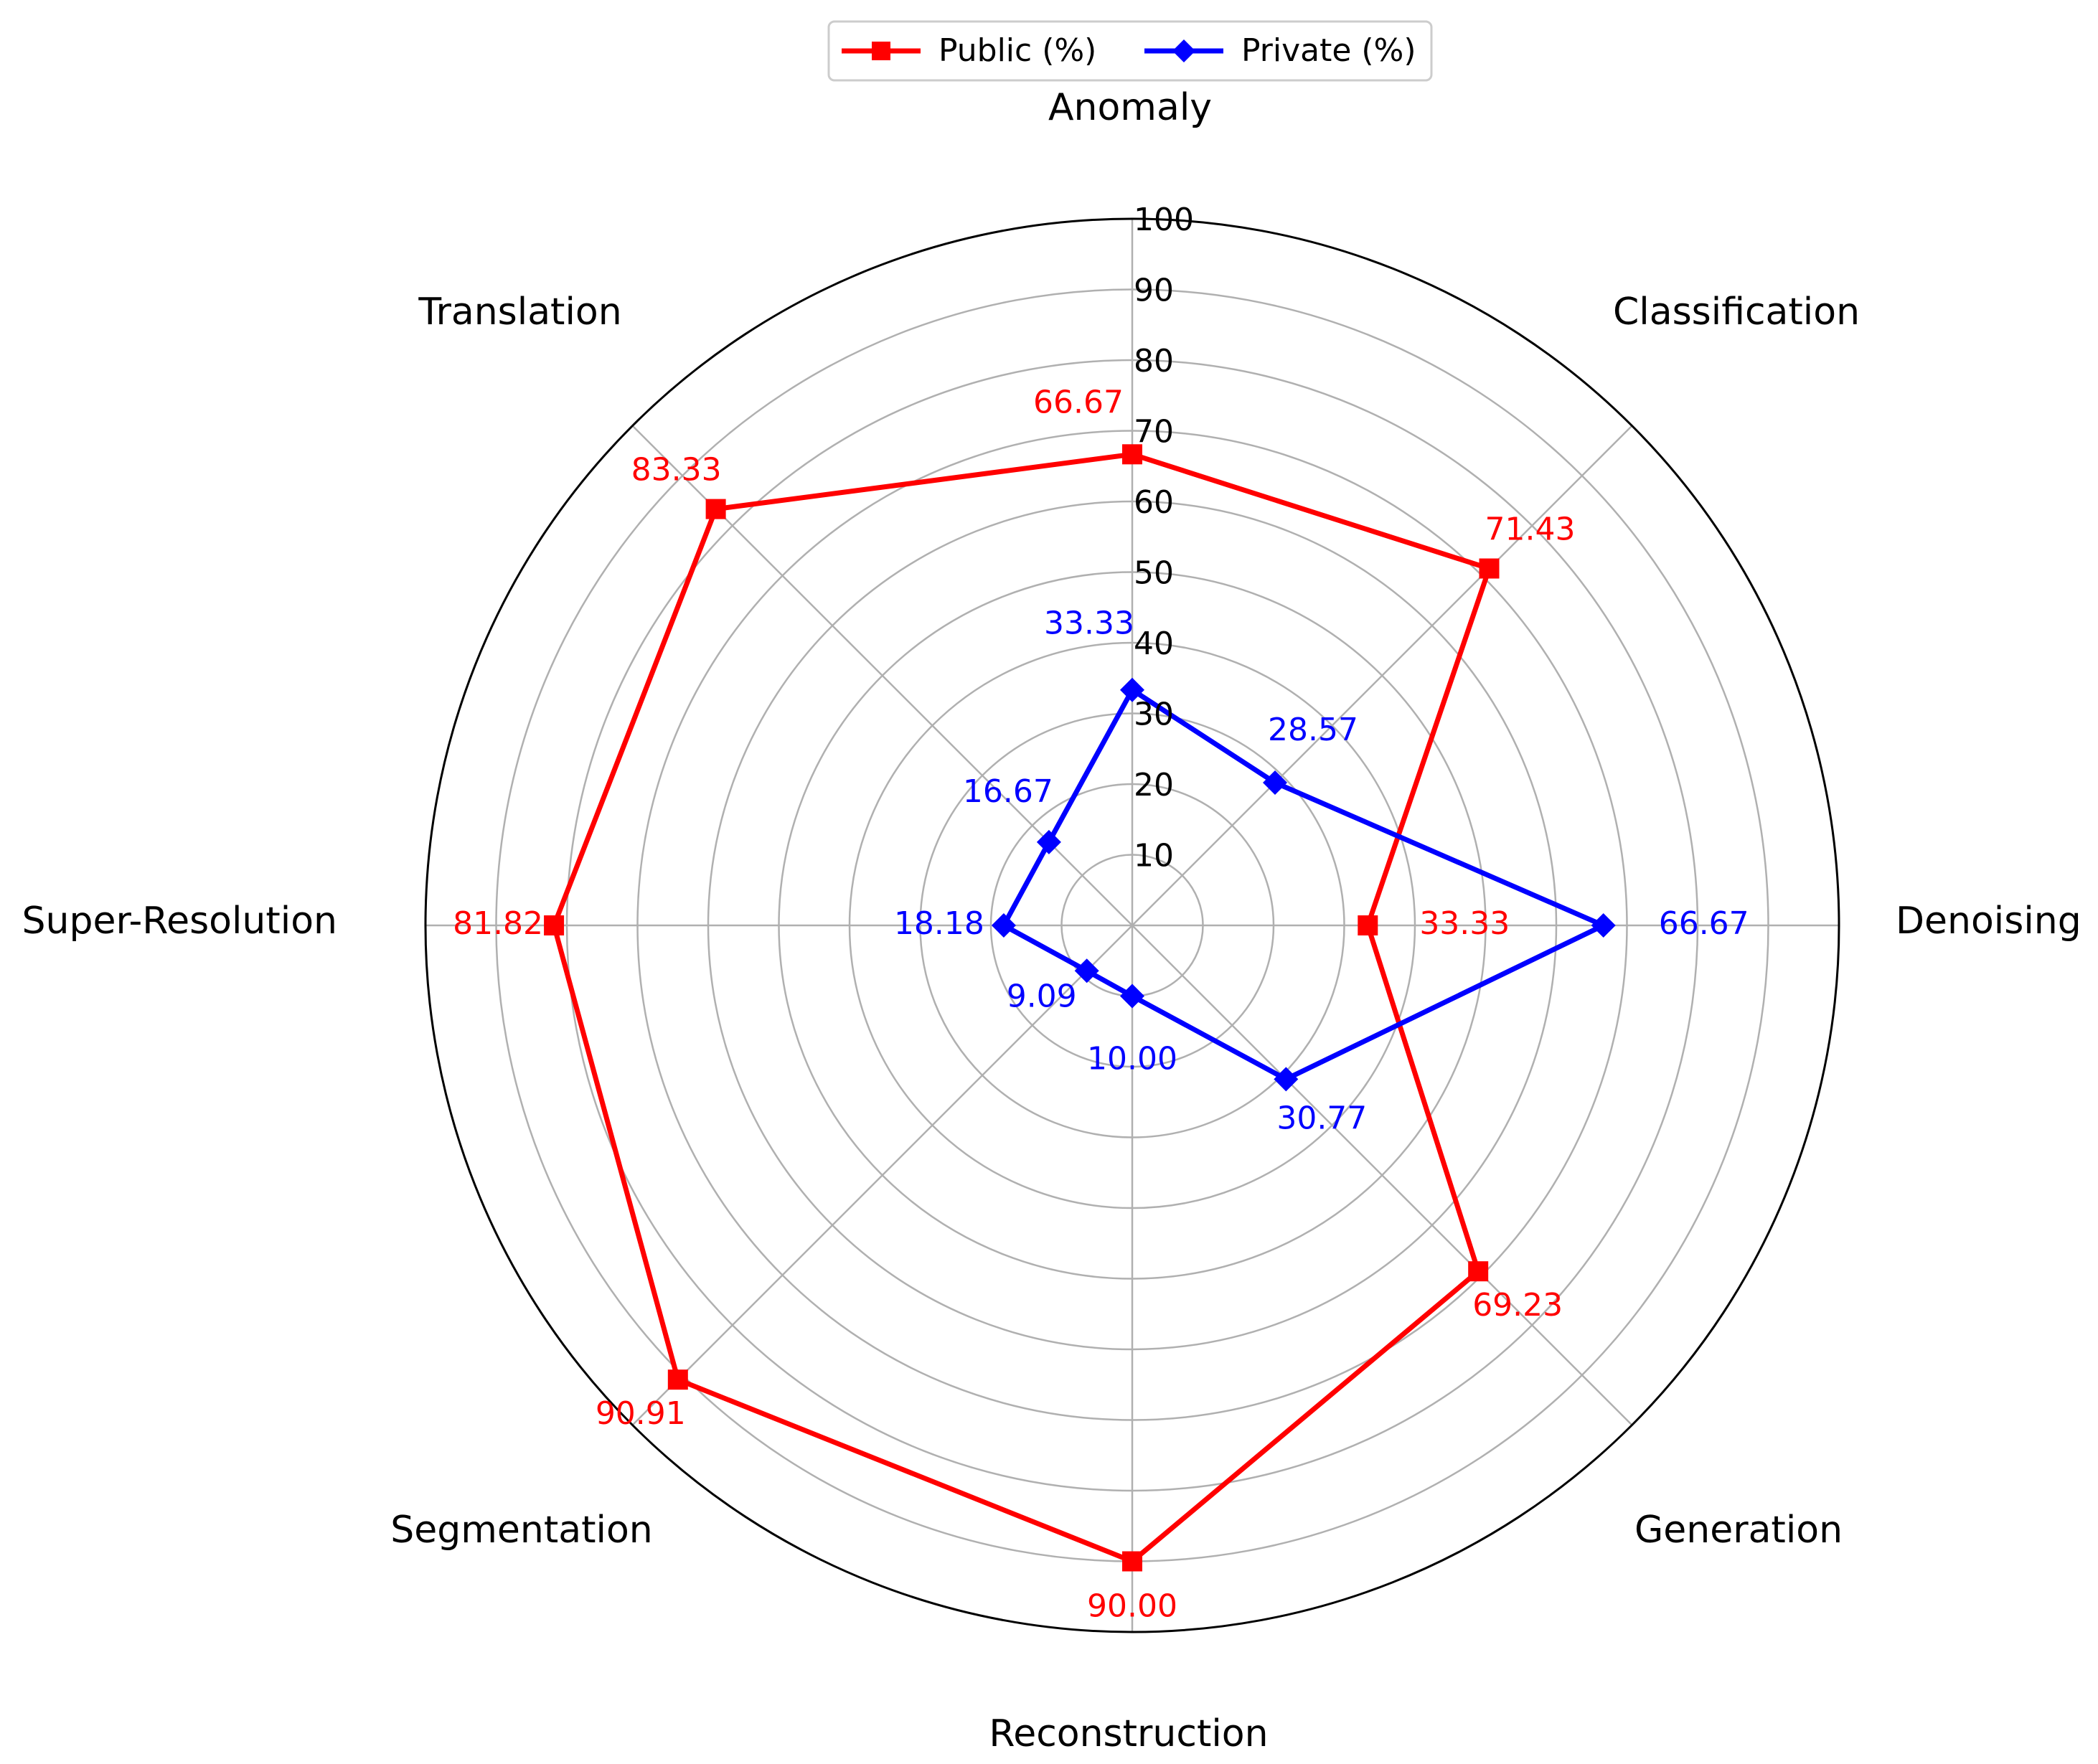 The image size is (2098, 1764). Describe the element at coordinates (1132, 454) in the screenshot. I see `point-public-anomaly` at that location.